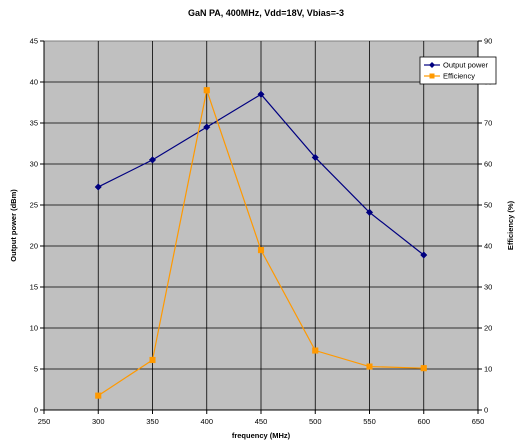  What do you see at coordinates (34, 246) in the screenshot?
I see `y-tick-label: 20` at bounding box center [34, 246].